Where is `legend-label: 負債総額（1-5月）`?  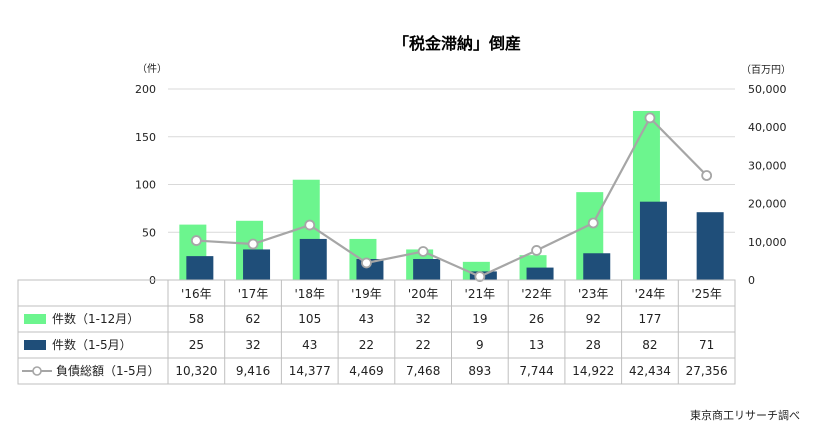 legend-label: 負債総額（1-5月） is located at coordinates (108, 370).